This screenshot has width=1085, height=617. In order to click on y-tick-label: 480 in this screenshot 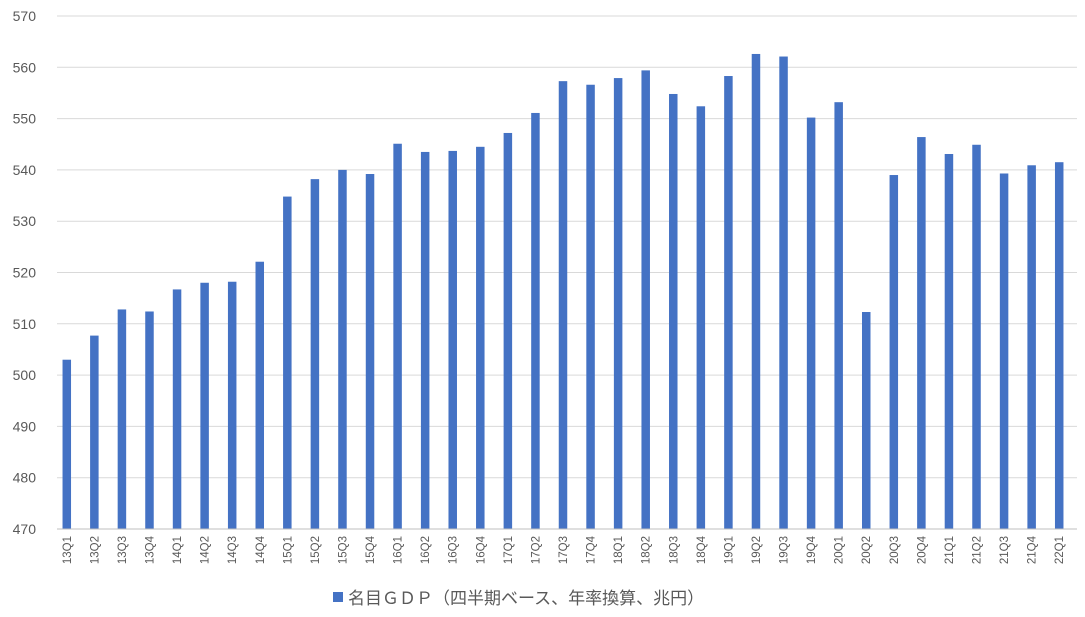, I will do `click(25, 478)`.